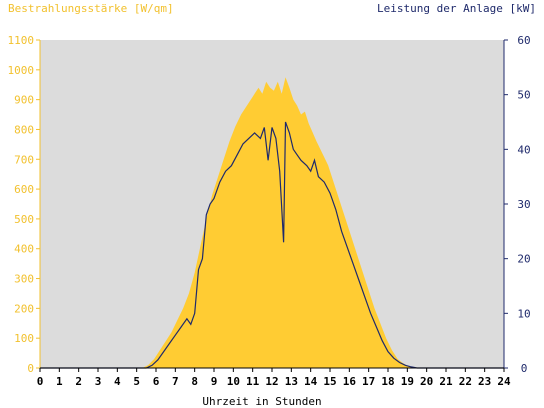 The width and height of the screenshot is (544, 408). What do you see at coordinates (407, 381) in the screenshot?
I see `x-tick-label: 19` at bounding box center [407, 381].